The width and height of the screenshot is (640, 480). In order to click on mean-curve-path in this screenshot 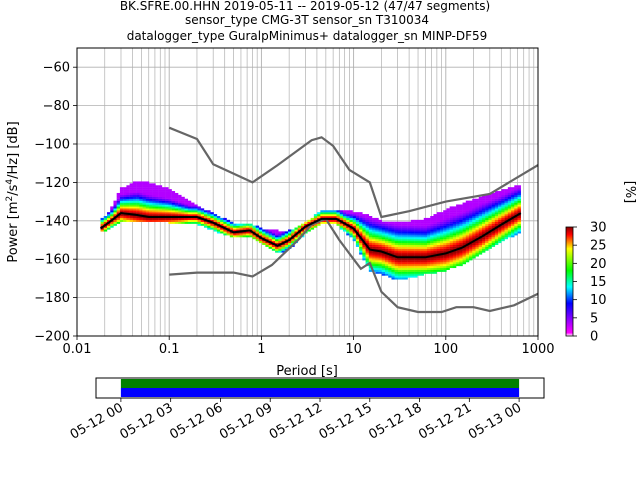, I will do `click(310, 235)`.